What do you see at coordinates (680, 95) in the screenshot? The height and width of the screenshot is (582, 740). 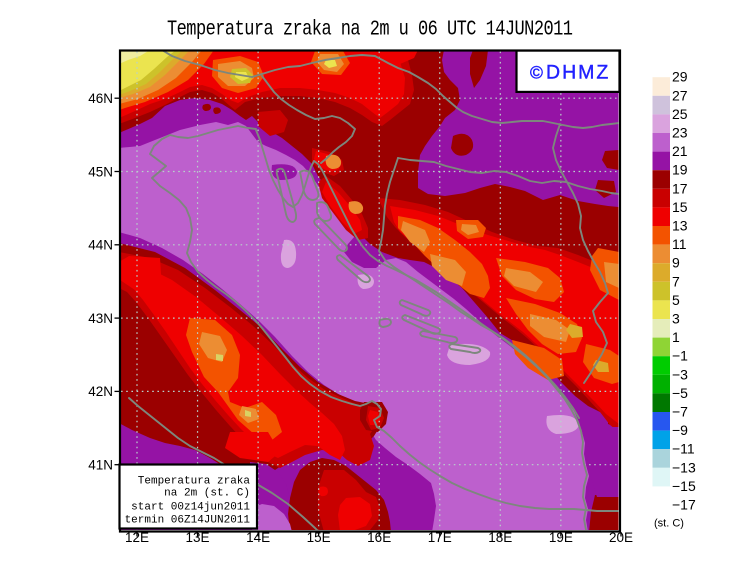 I see `svg-text: 27` at bounding box center [680, 95].